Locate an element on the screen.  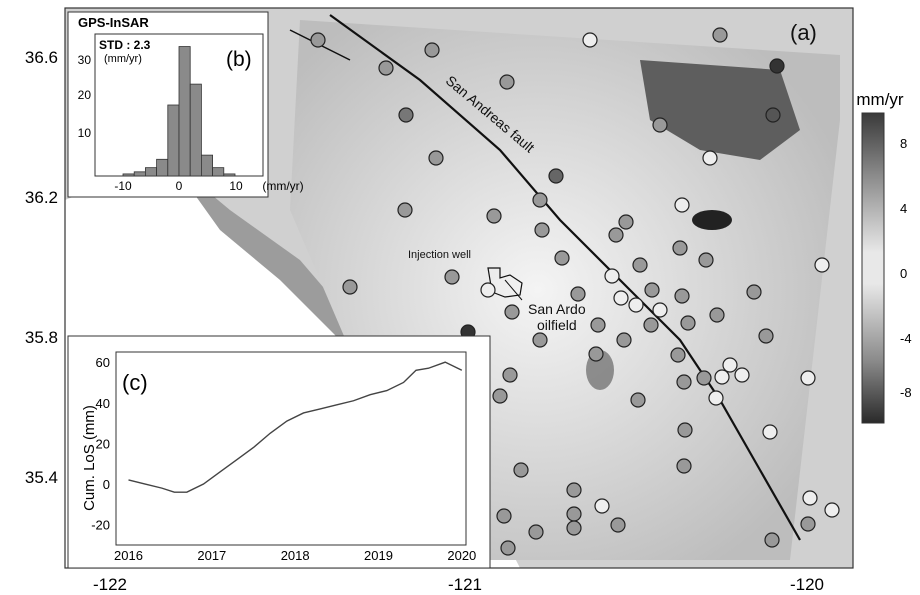
histogram-bars is located at coordinates (179, 111).